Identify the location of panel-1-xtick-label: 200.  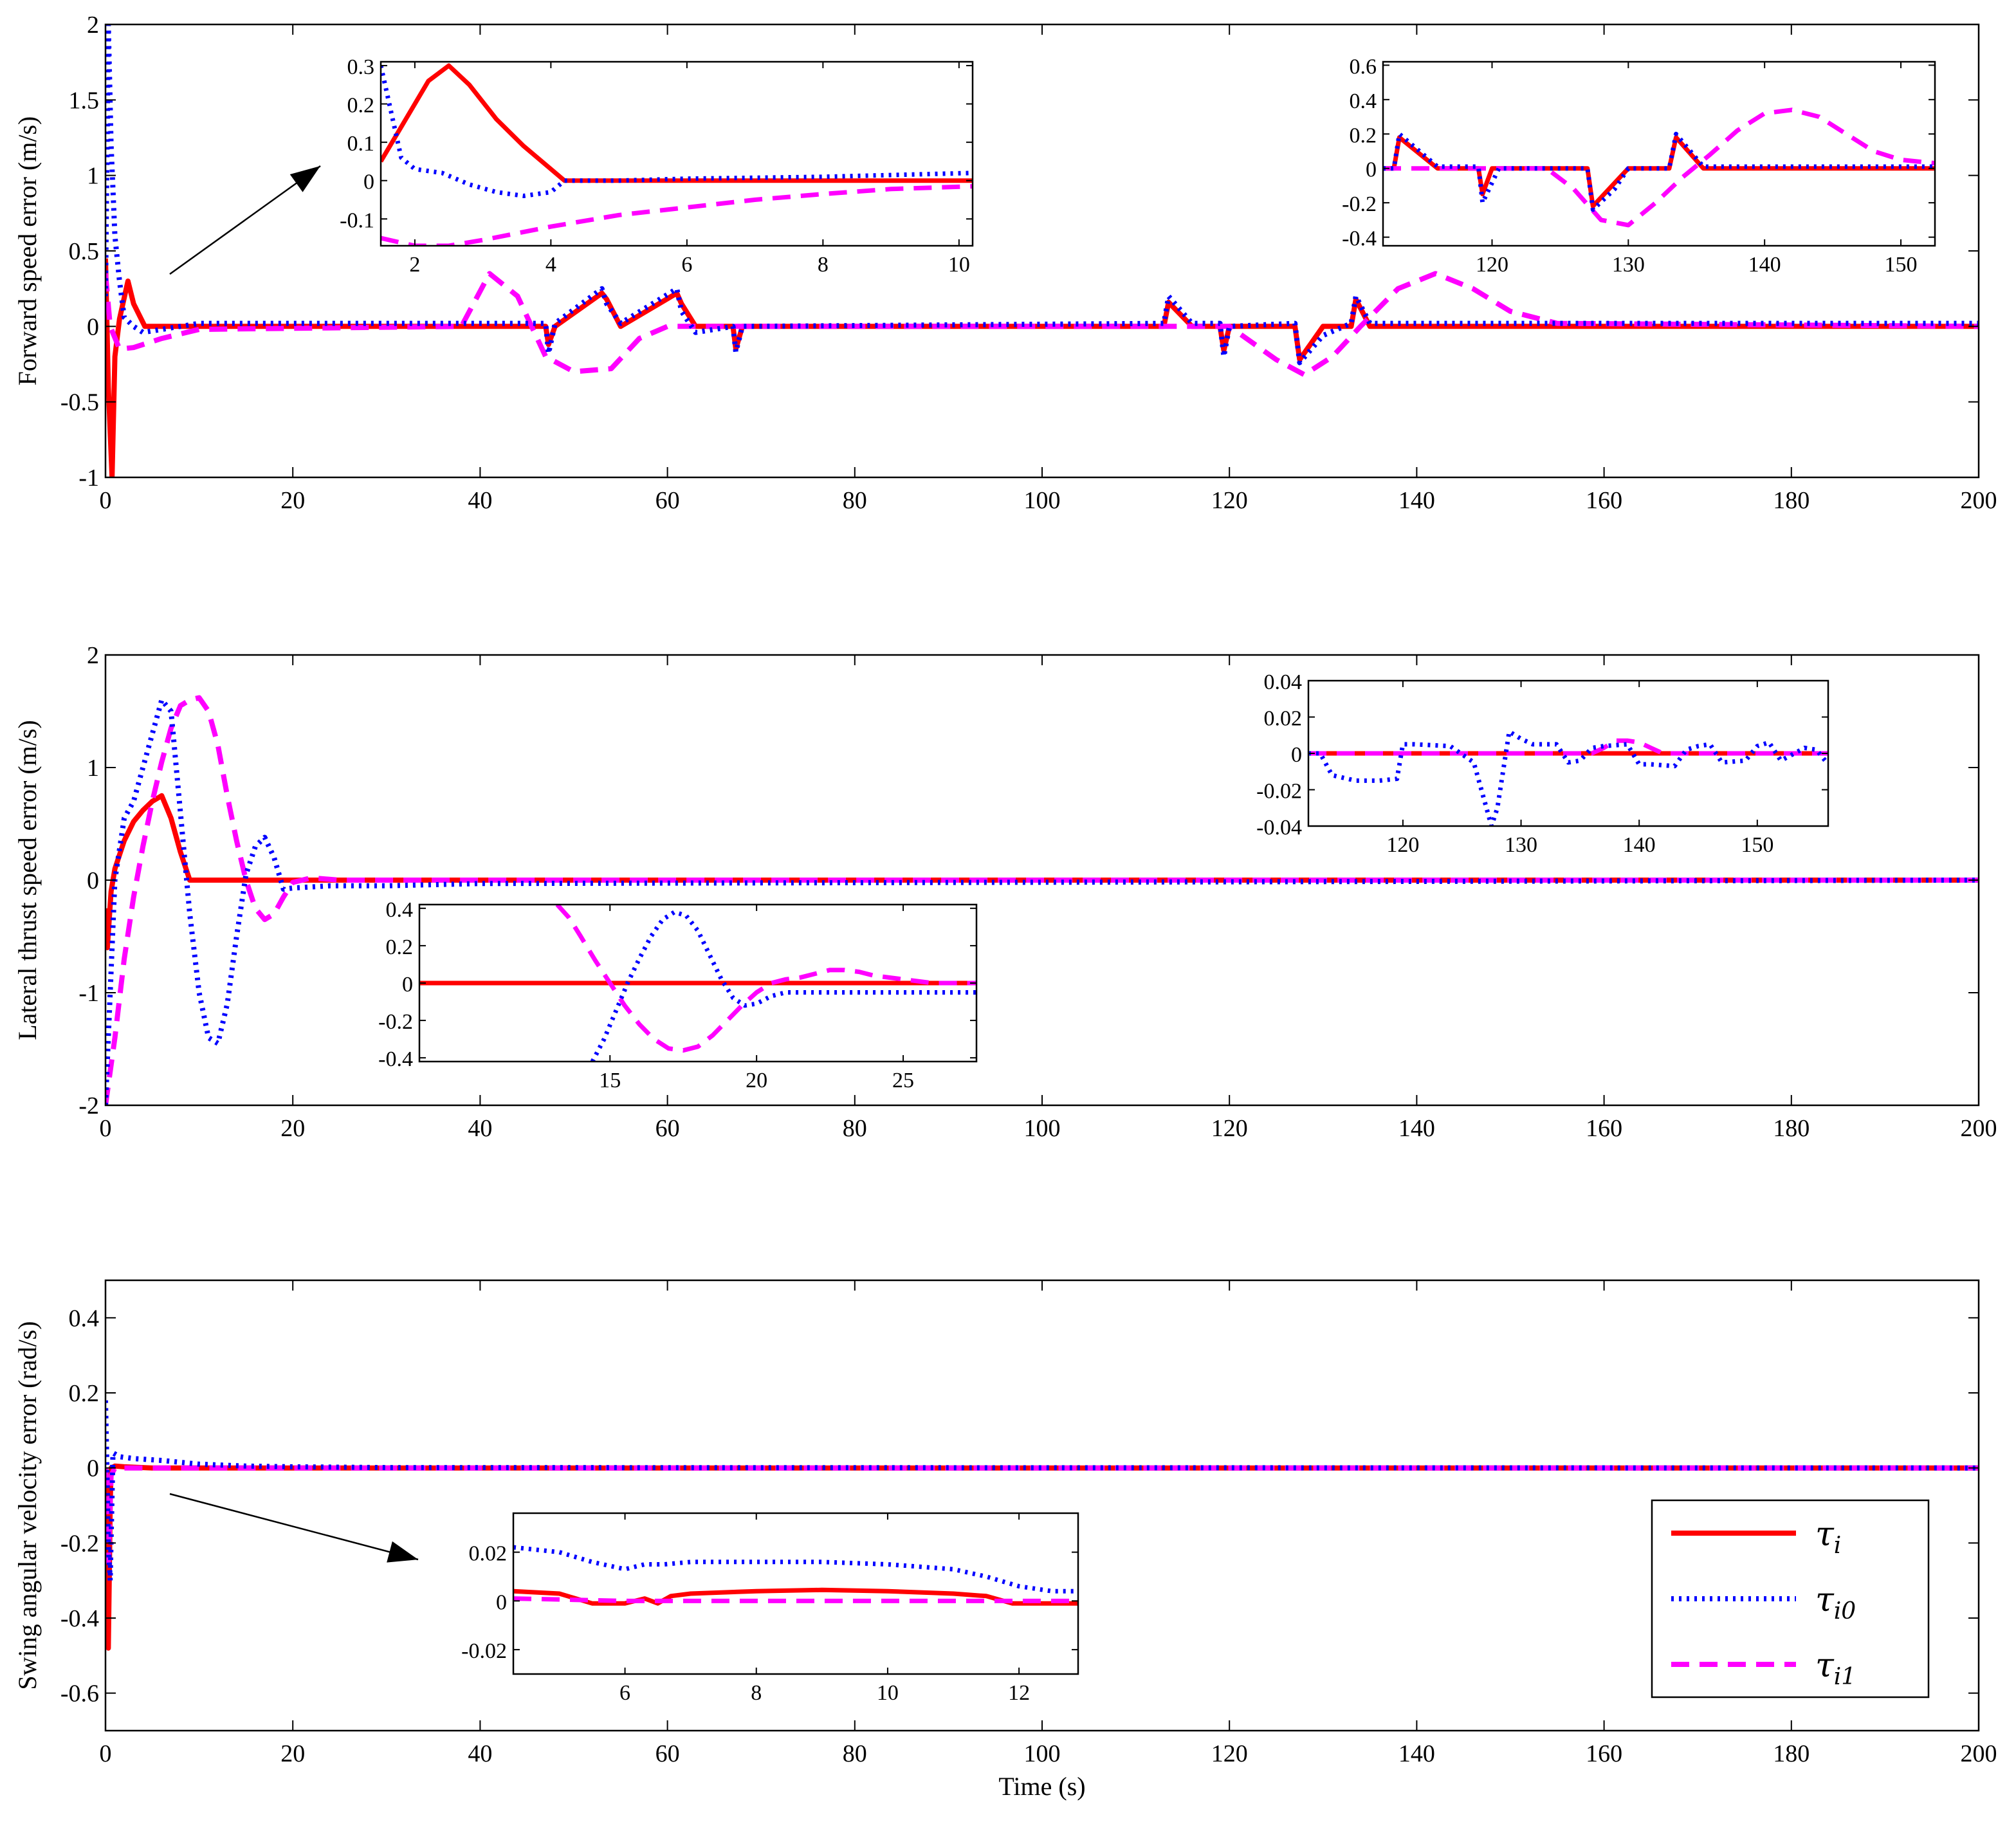
(1979, 500).